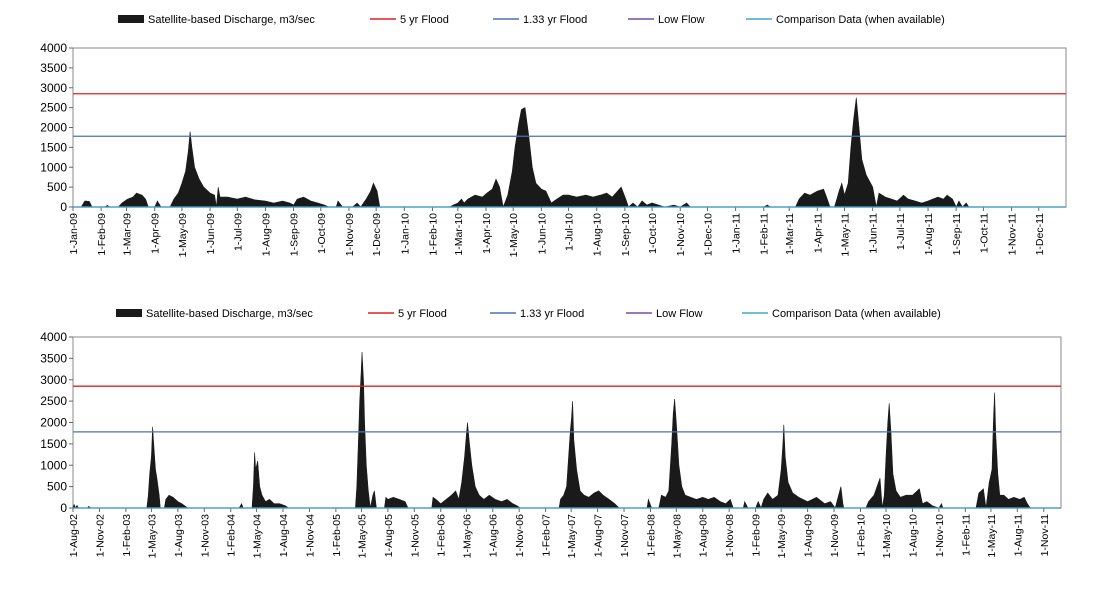 The width and height of the screenshot is (1094, 613). Describe the element at coordinates (53, 88) in the screenshot. I see `y-tick-label: 3000` at that location.